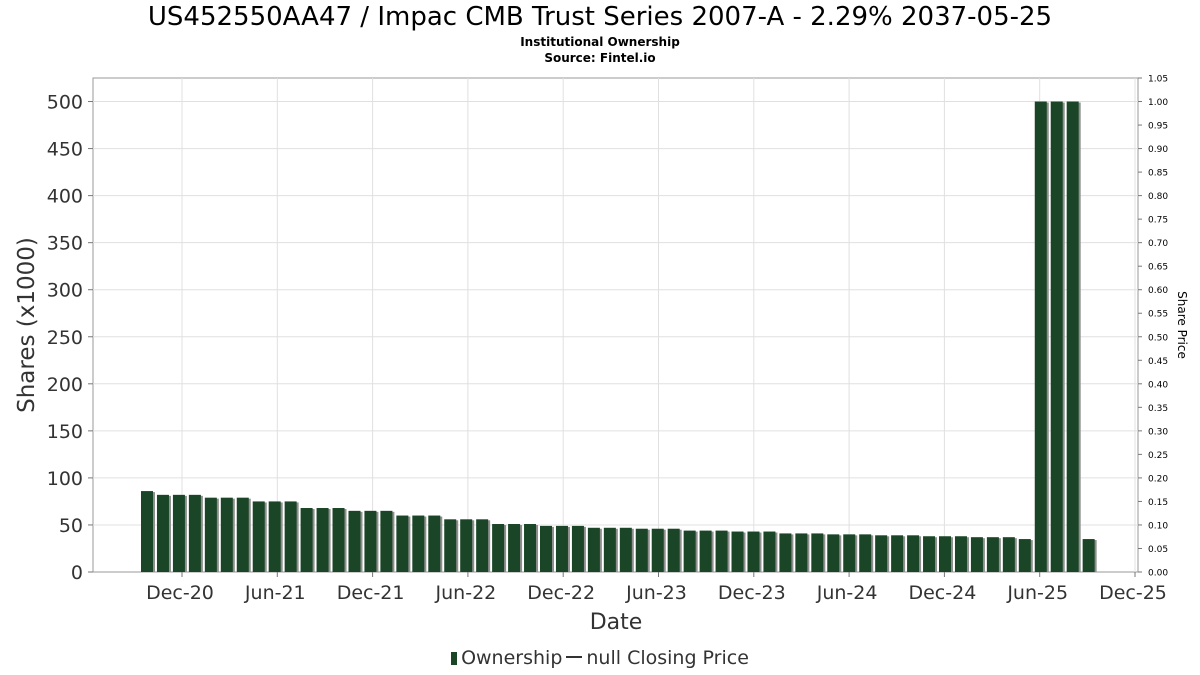 The width and height of the screenshot is (1200, 675). What do you see at coordinates (512, 658) in the screenshot?
I see `ownership-legend-label: Ownership` at bounding box center [512, 658].